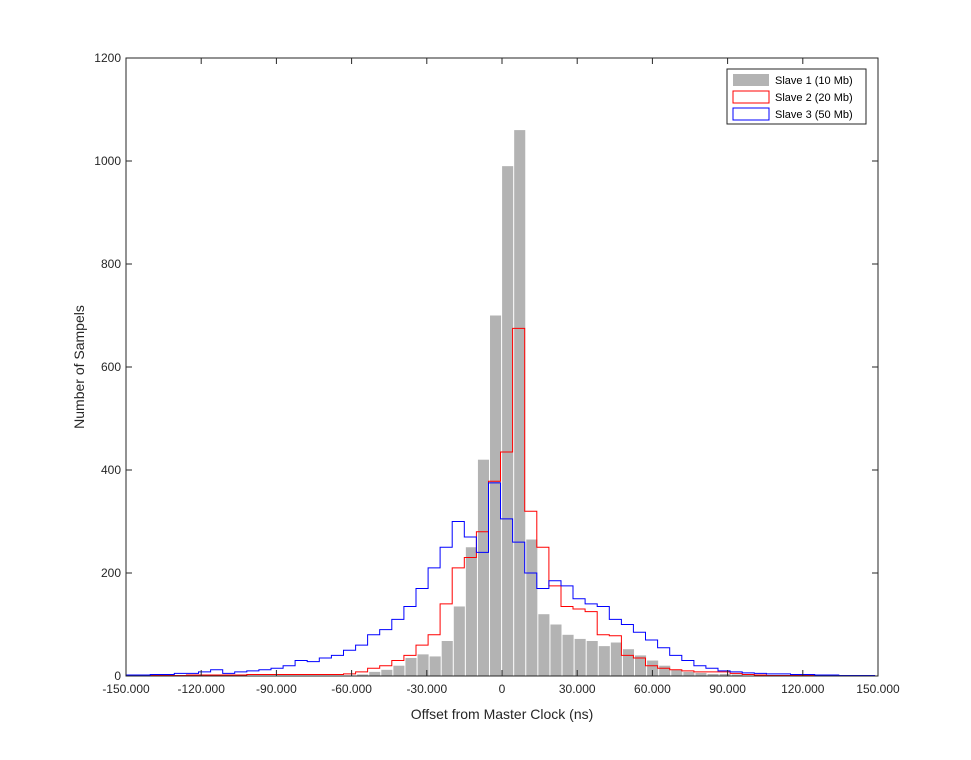 This screenshot has height=760, width=971. What do you see at coordinates (111, 573) in the screenshot?
I see `y-tick-label: 200` at bounding box center [111, 573].